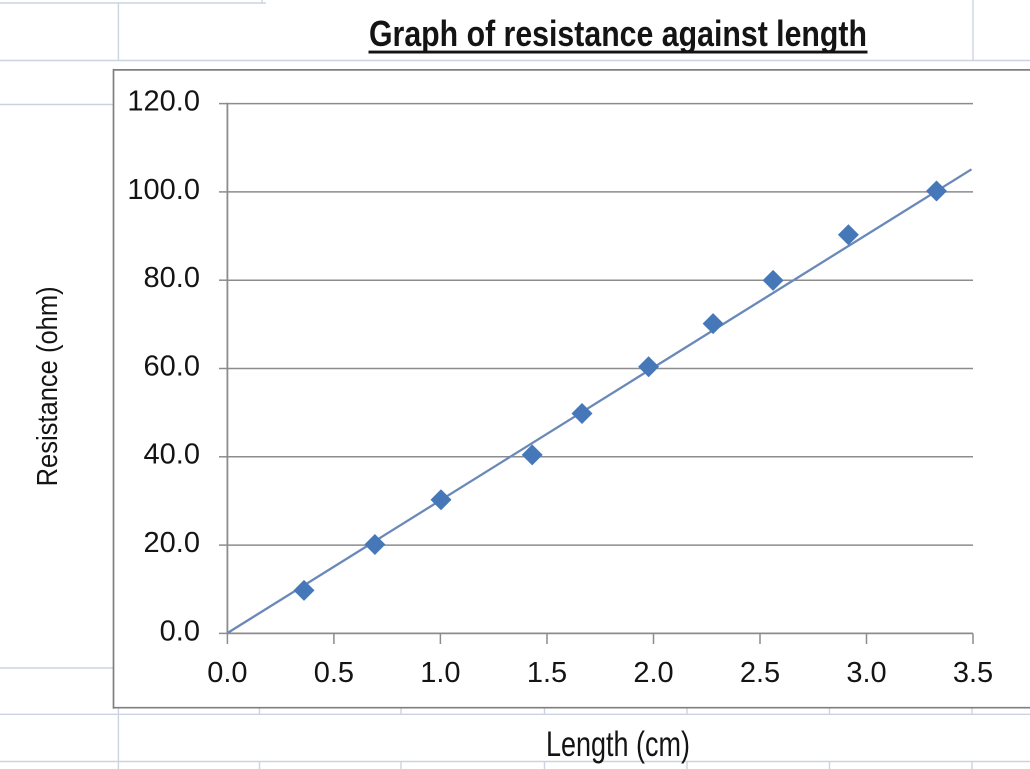 The image size is (1030, 769). Describe the element at coordinates (172, 278) in the screenshot. I see `svg-text: 80.0` at that location.